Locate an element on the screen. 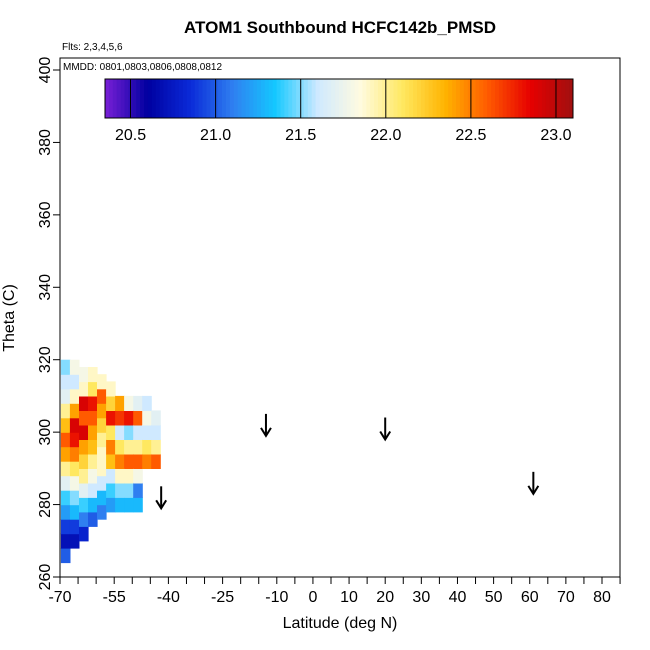  x-tick-label: -70 is located at coordinates (59, 597).